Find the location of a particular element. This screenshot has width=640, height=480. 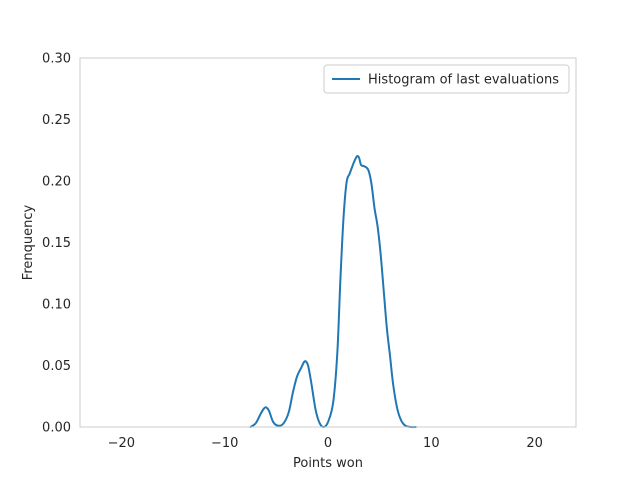

y-axis-ticks: 0.00 0.05 0.10 0.15 0.20 0.25 0.30 is located at coordinates (56, 244).